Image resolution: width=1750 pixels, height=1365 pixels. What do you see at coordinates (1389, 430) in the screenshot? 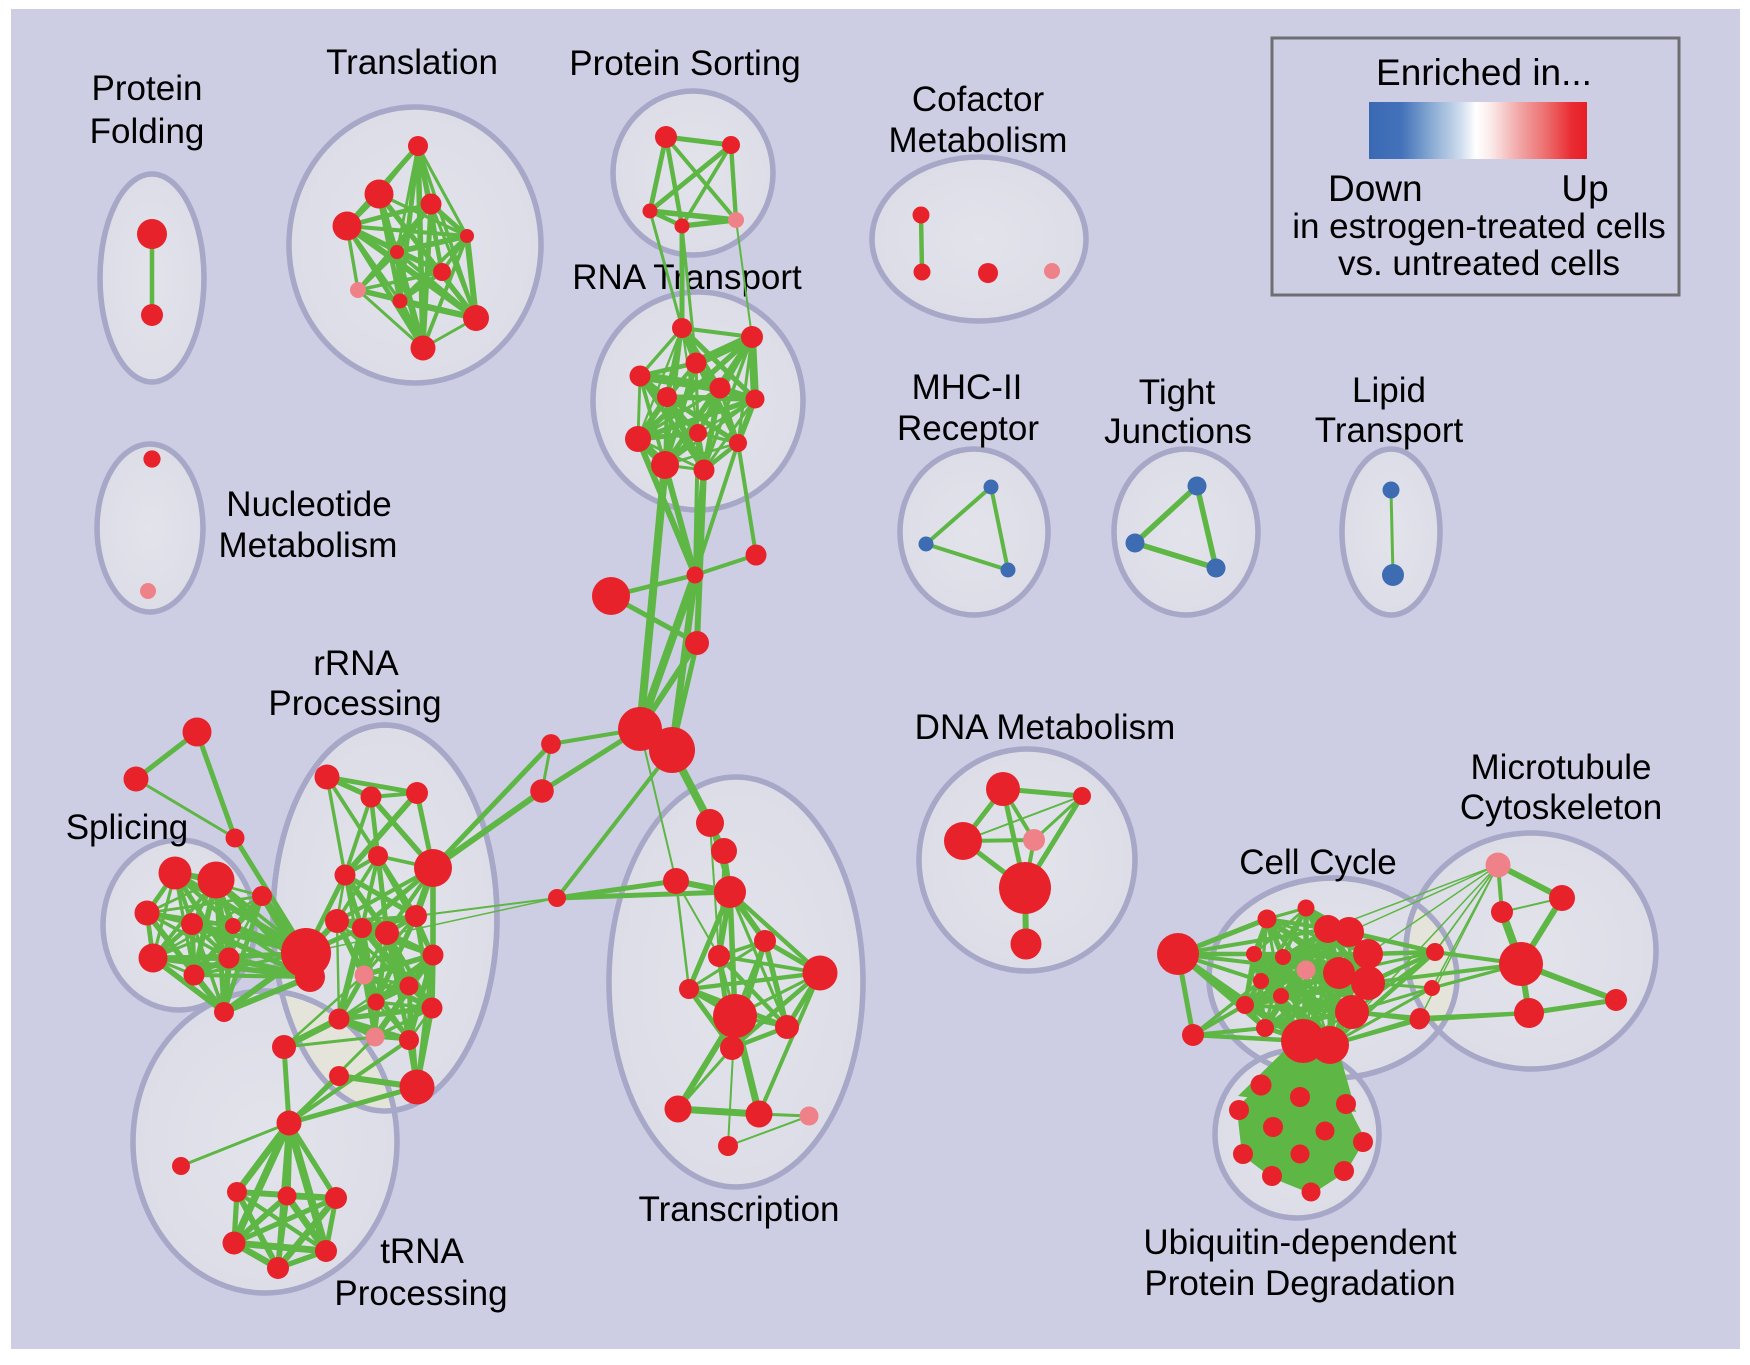
I see `svg-text: Transport` at bounding box center [1389, 430].